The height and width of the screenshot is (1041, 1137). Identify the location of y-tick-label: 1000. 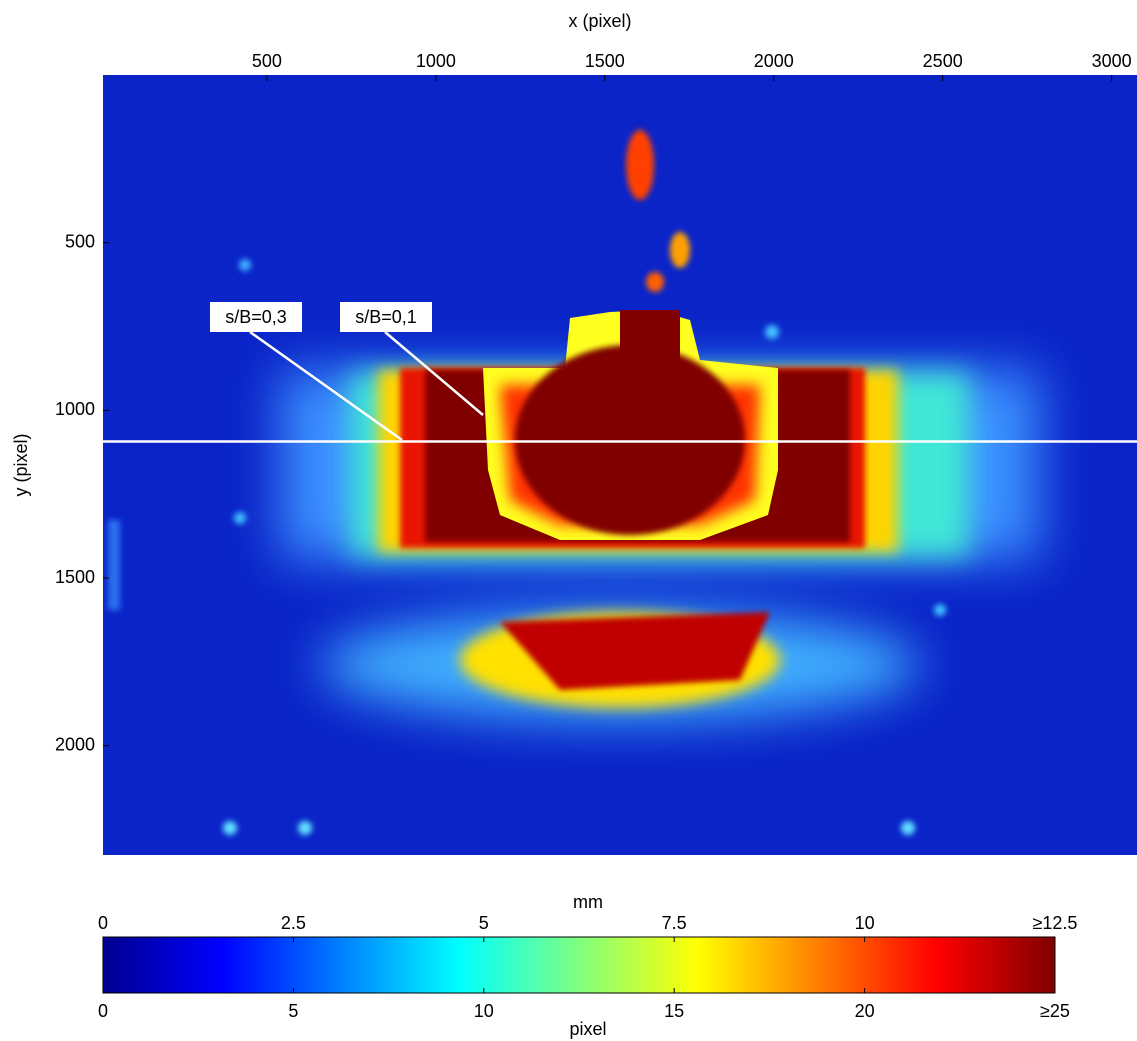
(75, 409).